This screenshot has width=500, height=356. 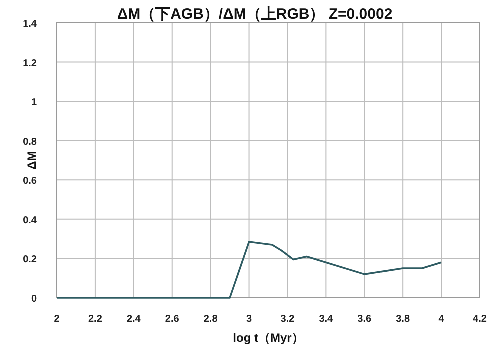 I want to click on x-tick-label: 4.2, so click(x=480, y=319).